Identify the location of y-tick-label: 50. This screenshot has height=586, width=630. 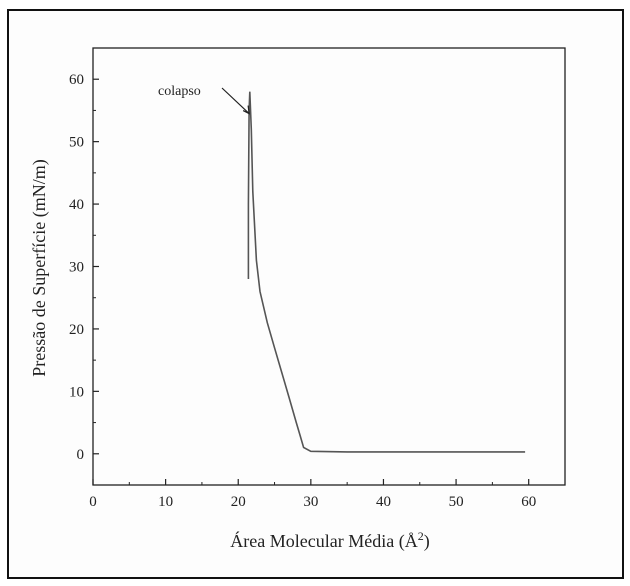
(76, 143).